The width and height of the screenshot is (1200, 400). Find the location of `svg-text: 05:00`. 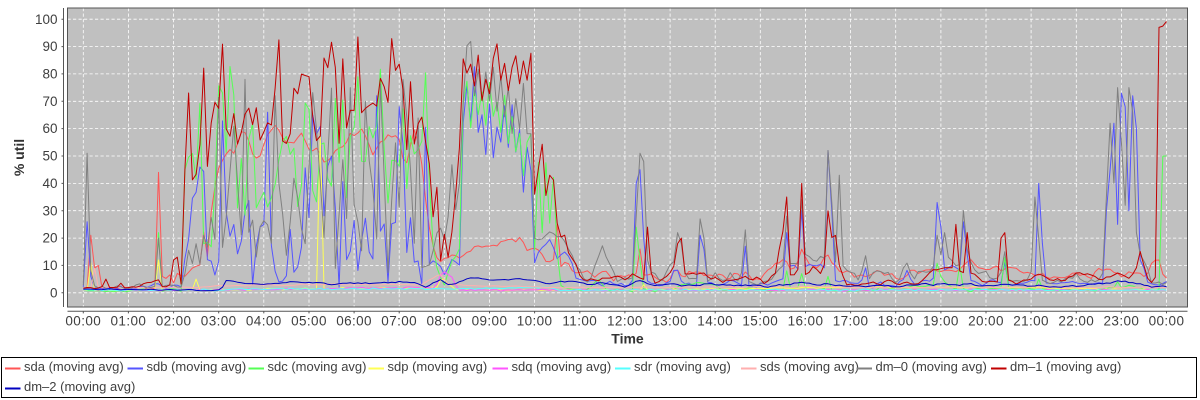

svg-text: 05:00 is located at coordinates (309, 321).